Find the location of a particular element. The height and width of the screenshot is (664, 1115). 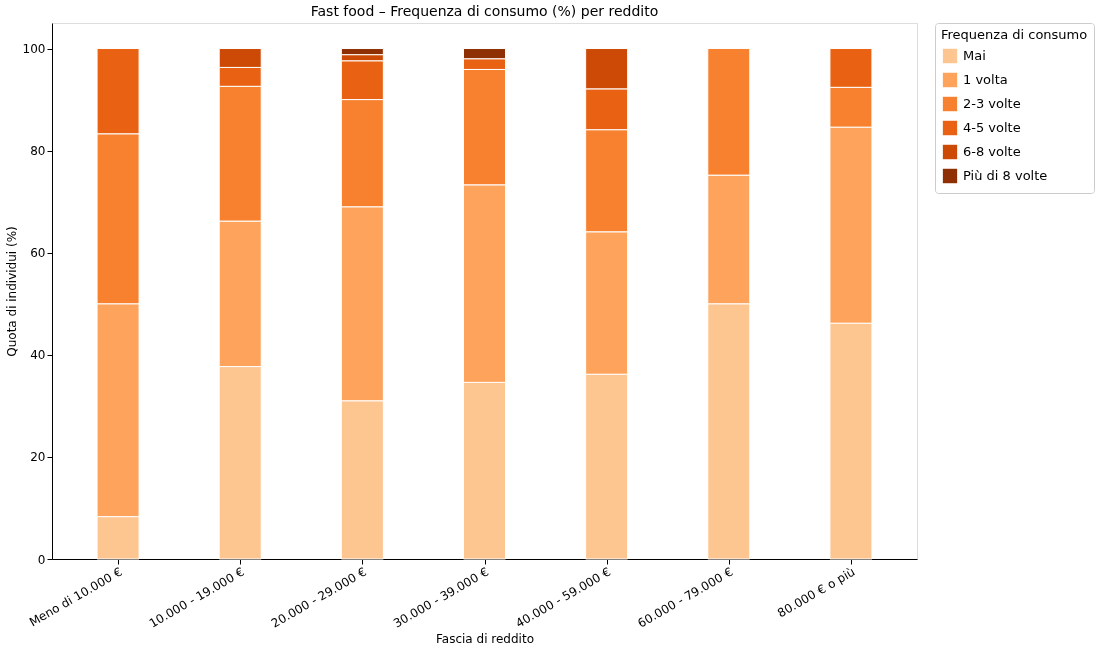

y-tick-label: 60 is located at coordinates (38, 253).